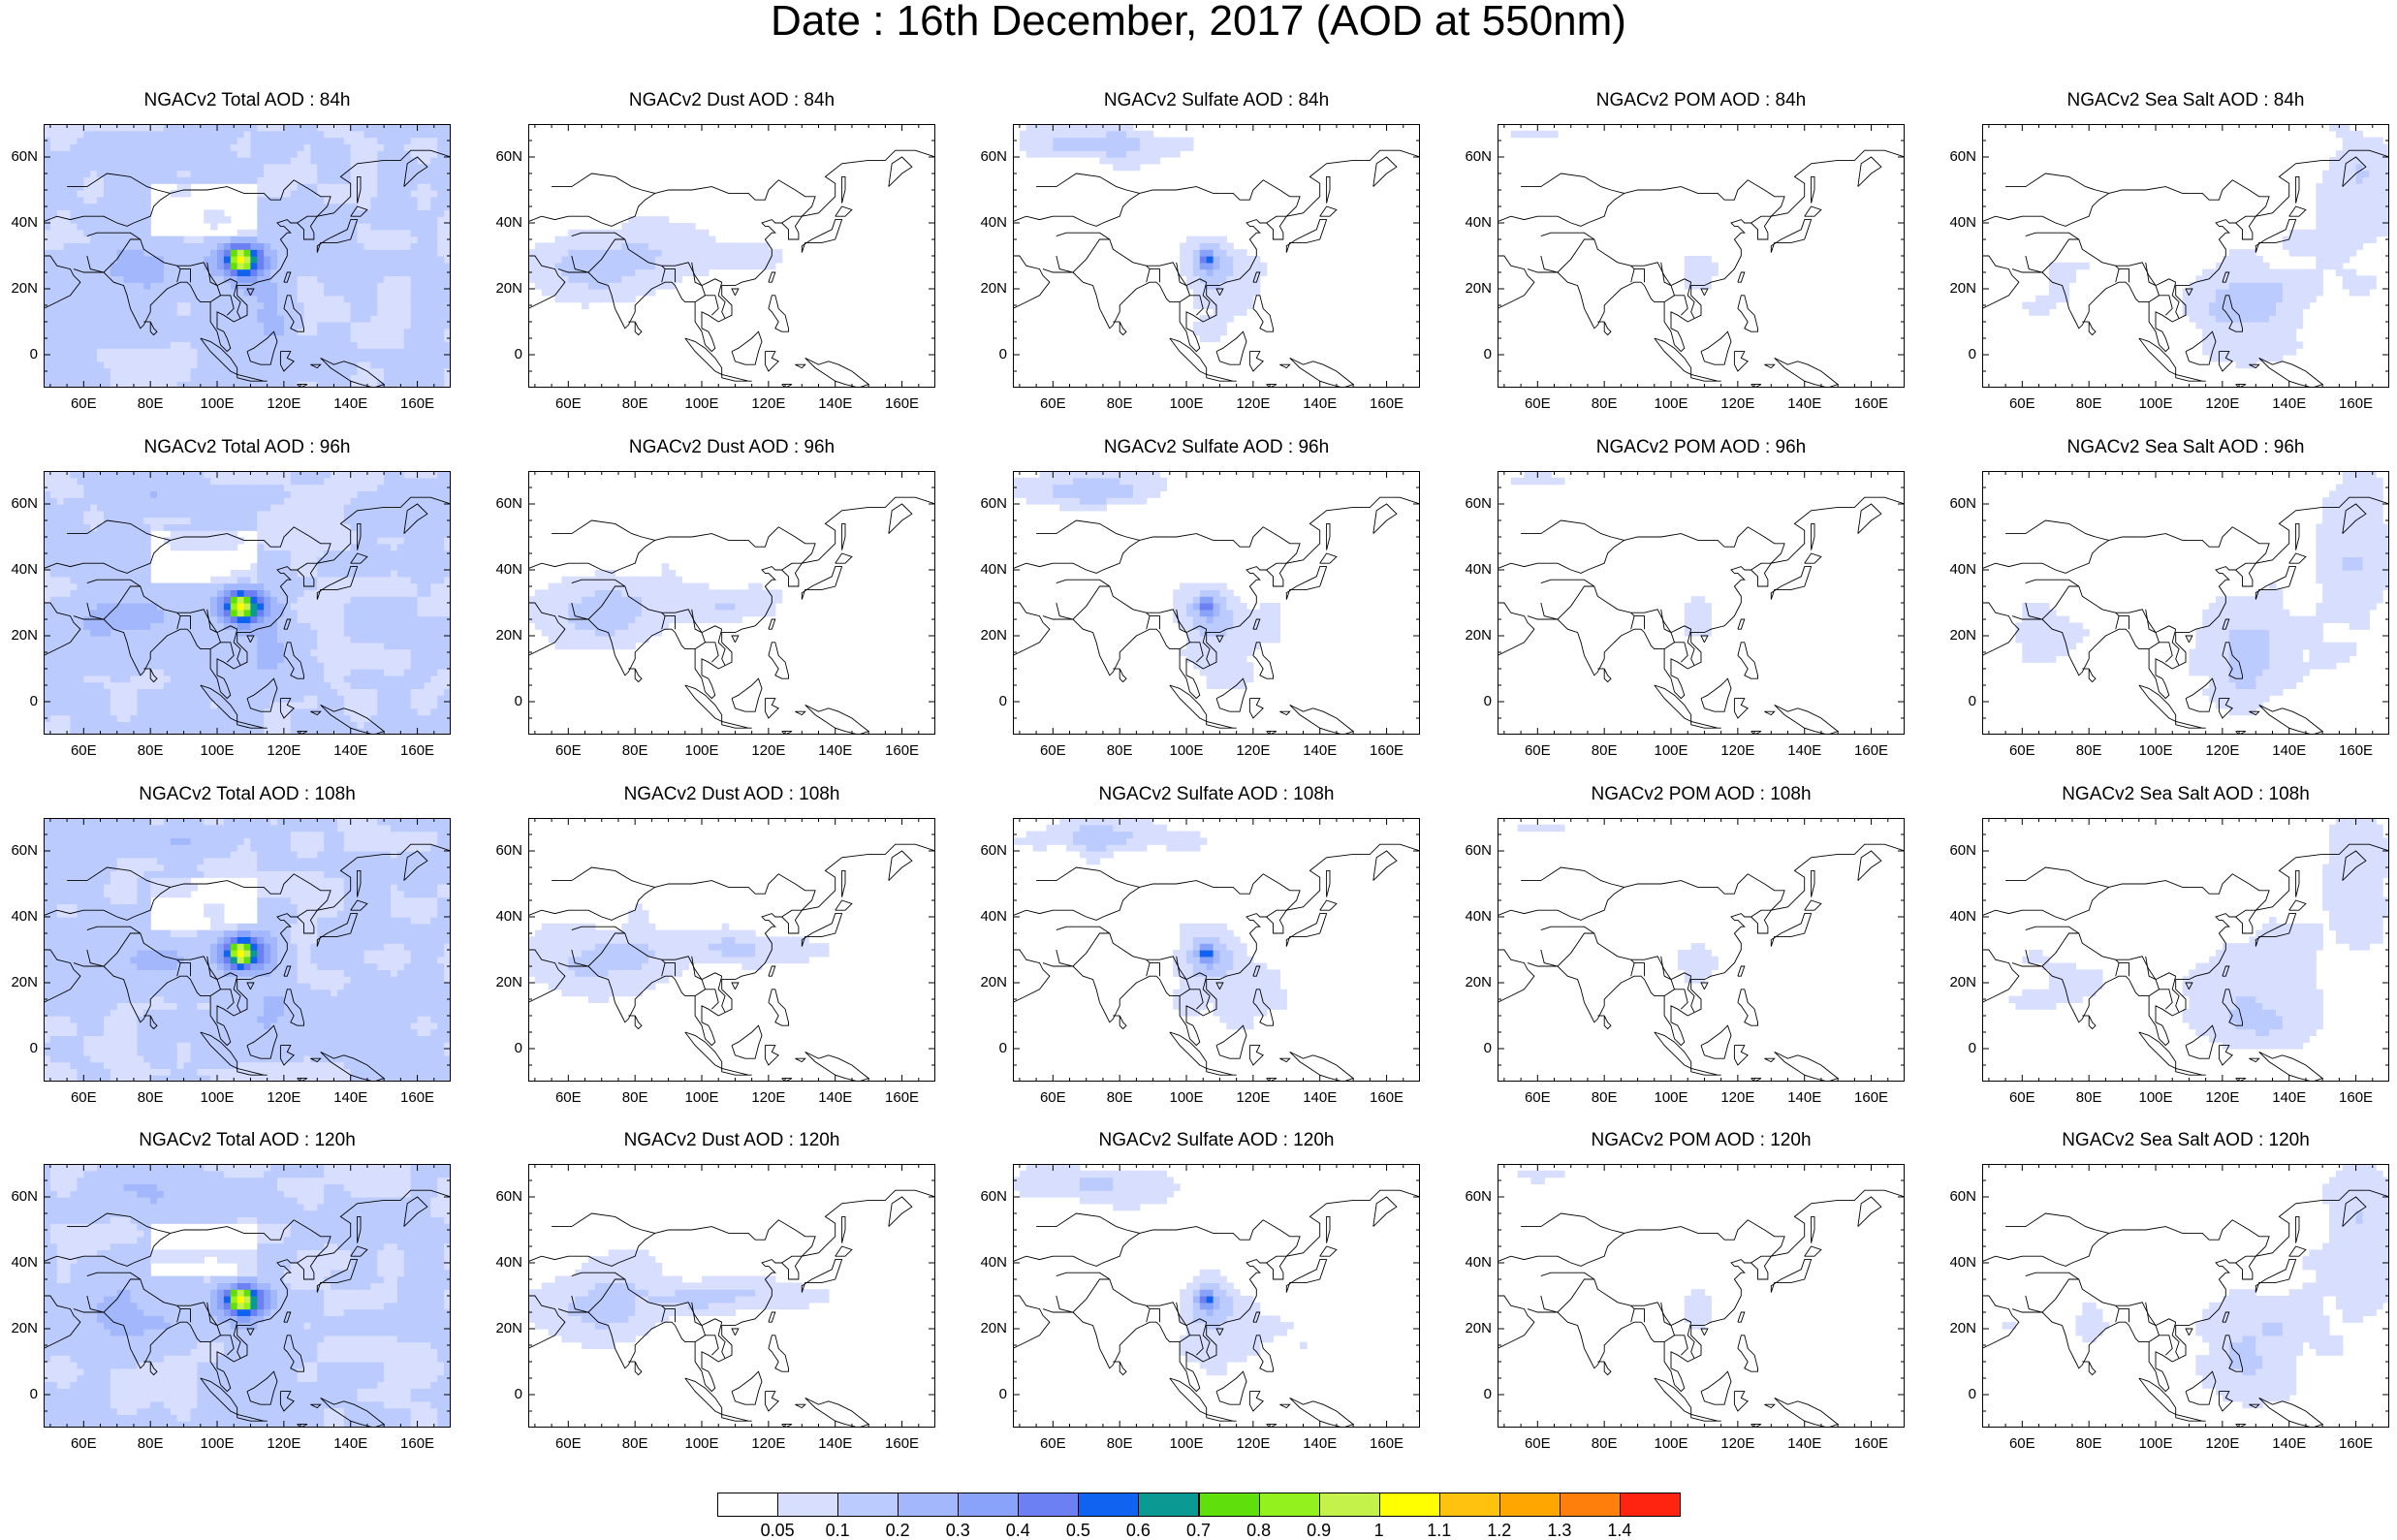 The image size is (2397, 1540). What do you see at coordinates (777, 1530) in the screenshot?
I see `colorbar-label: 0.05` at bounding box center [777, 1530].